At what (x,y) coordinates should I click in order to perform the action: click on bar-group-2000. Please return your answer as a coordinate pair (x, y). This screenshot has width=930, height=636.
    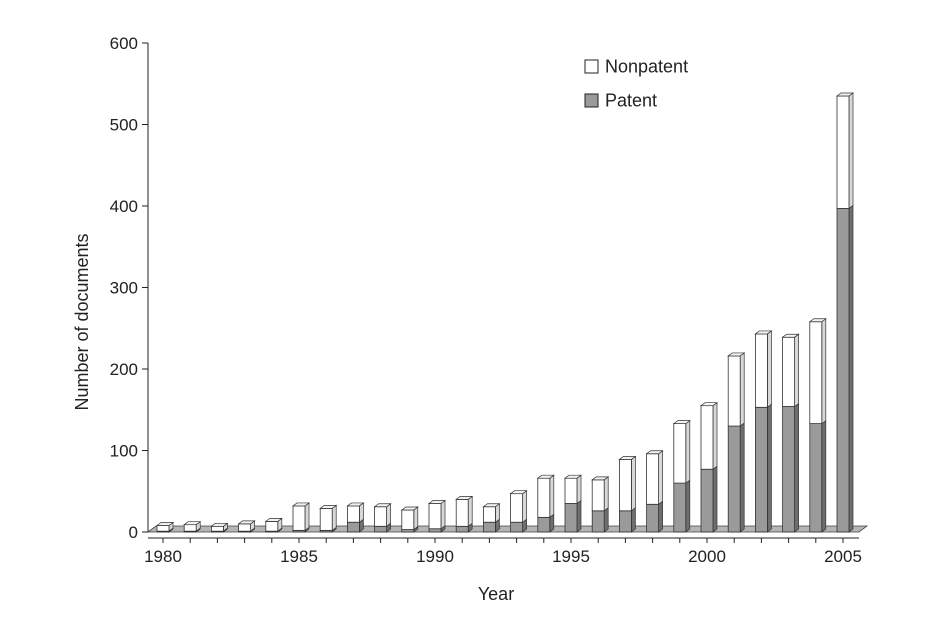
    Looking at the image, I should click on (709, 467).